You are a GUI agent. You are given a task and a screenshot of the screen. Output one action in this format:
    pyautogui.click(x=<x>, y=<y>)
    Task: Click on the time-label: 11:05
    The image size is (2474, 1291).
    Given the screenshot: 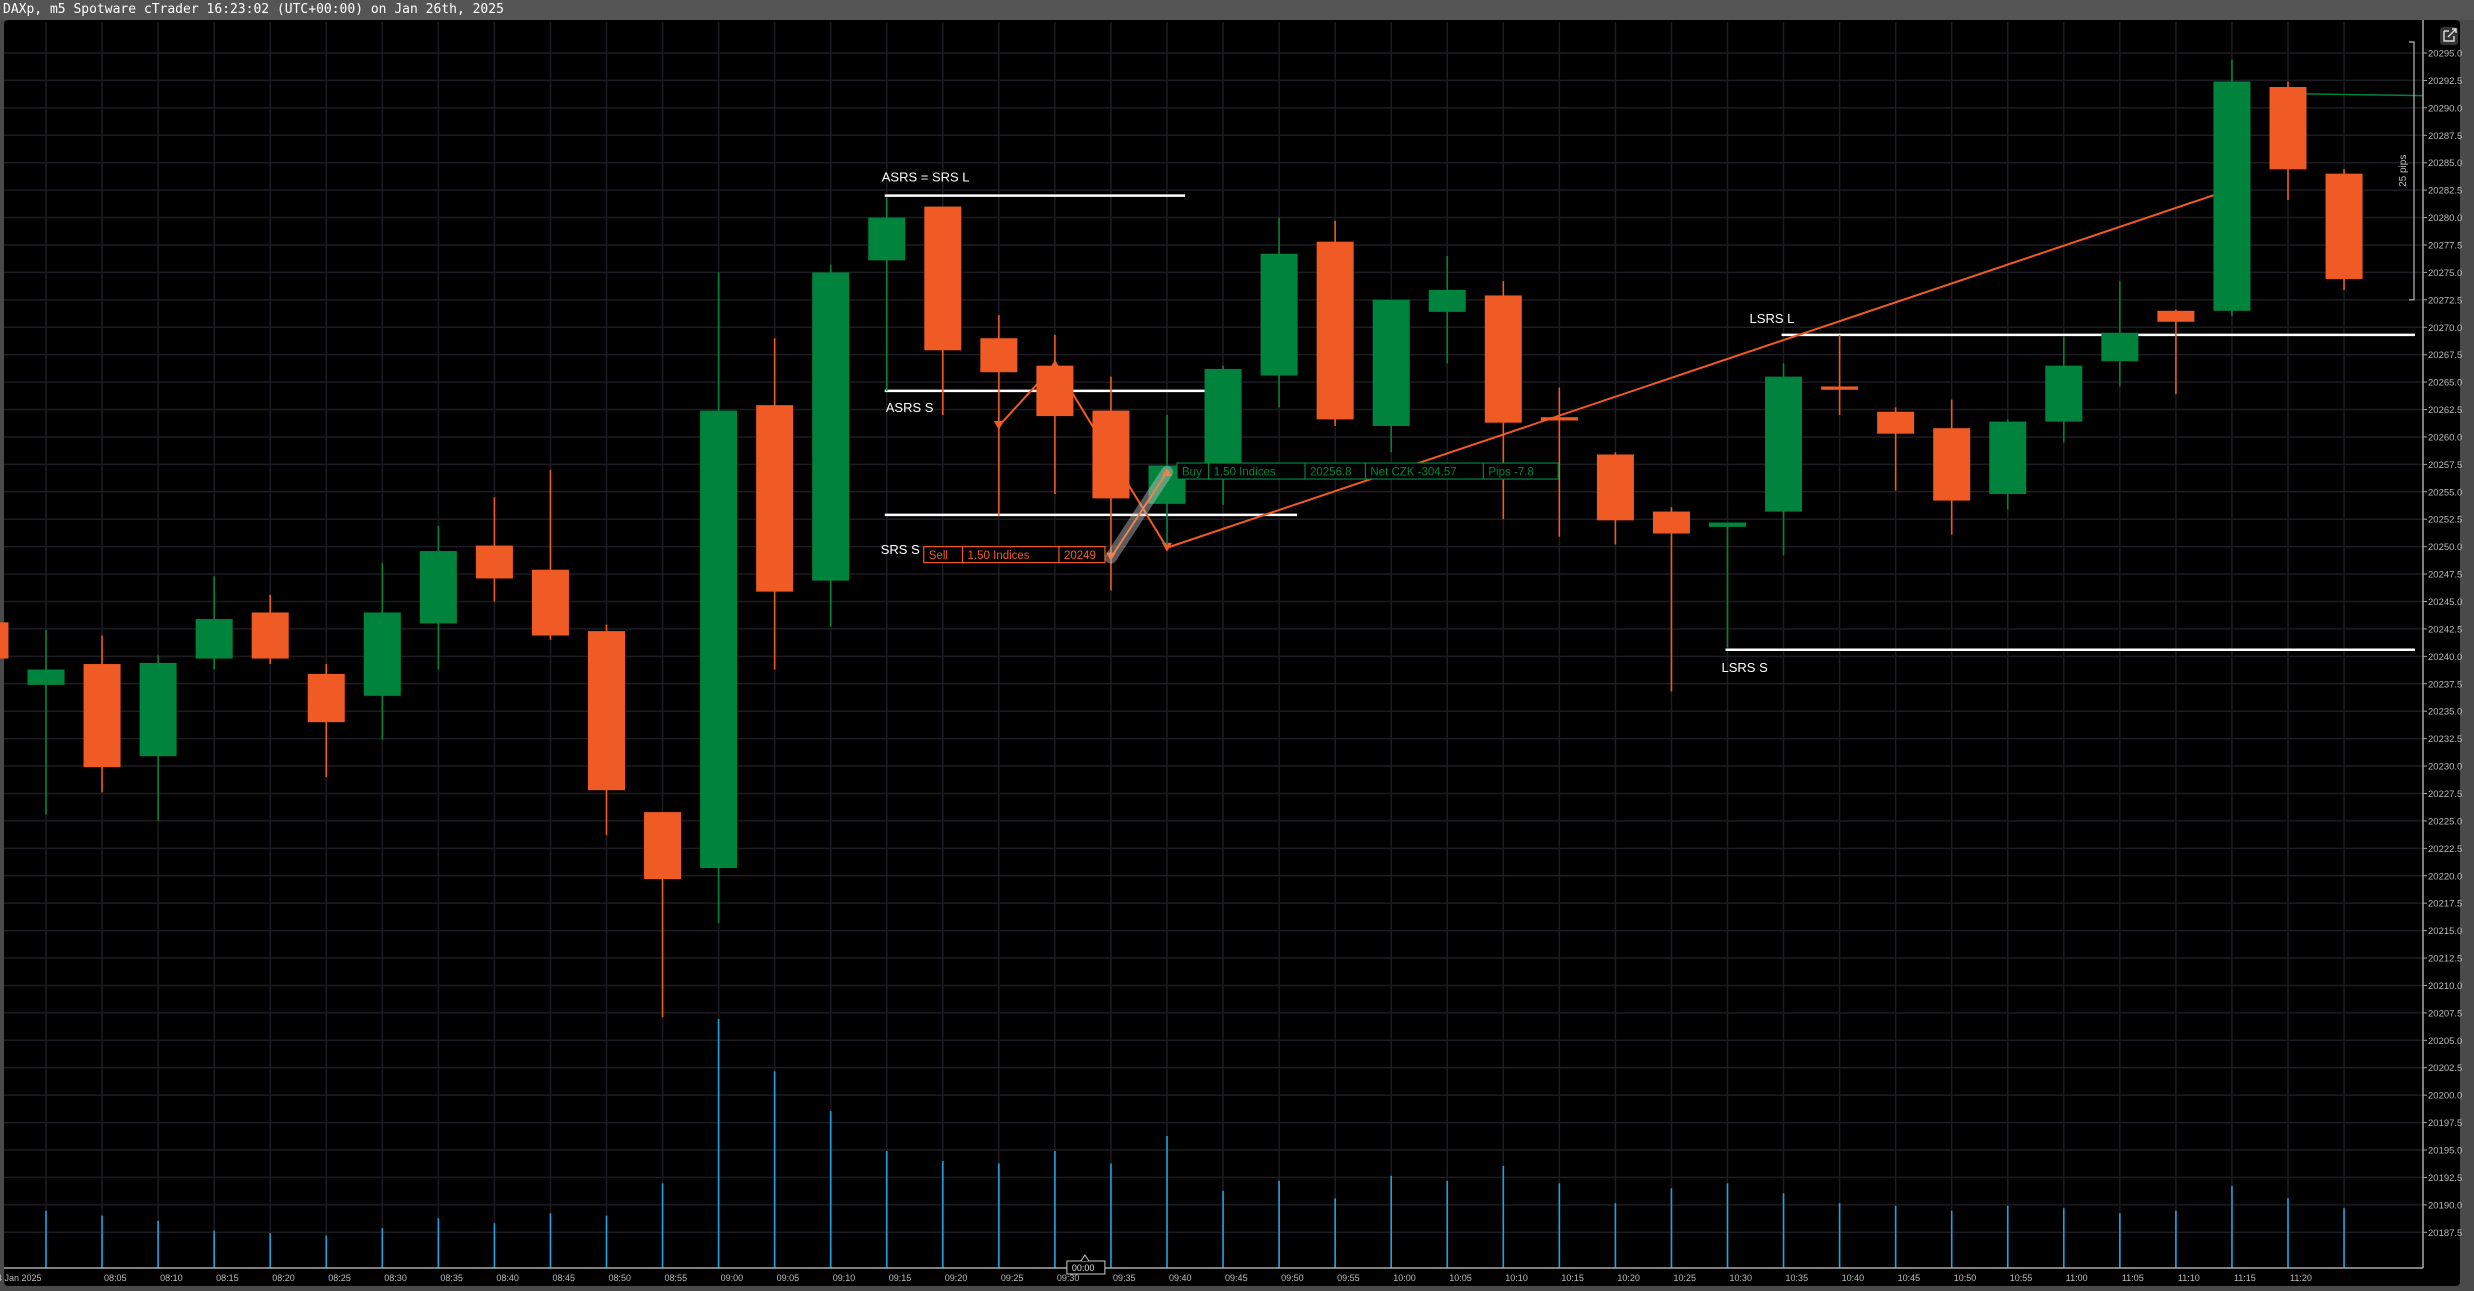 What is the action you would take?
    pyautogui.click(x=2133, y=1278)
    